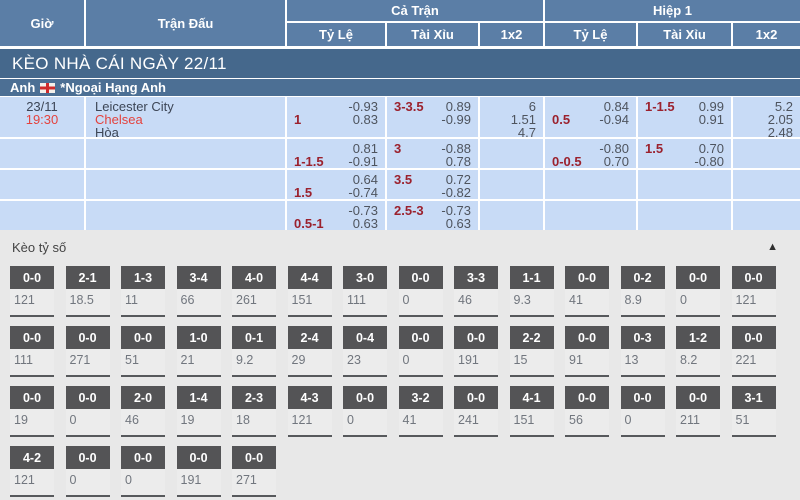 The image size is (800, 500). I want to click on score-odds-cell: 0-0 241, so click(476, 411).